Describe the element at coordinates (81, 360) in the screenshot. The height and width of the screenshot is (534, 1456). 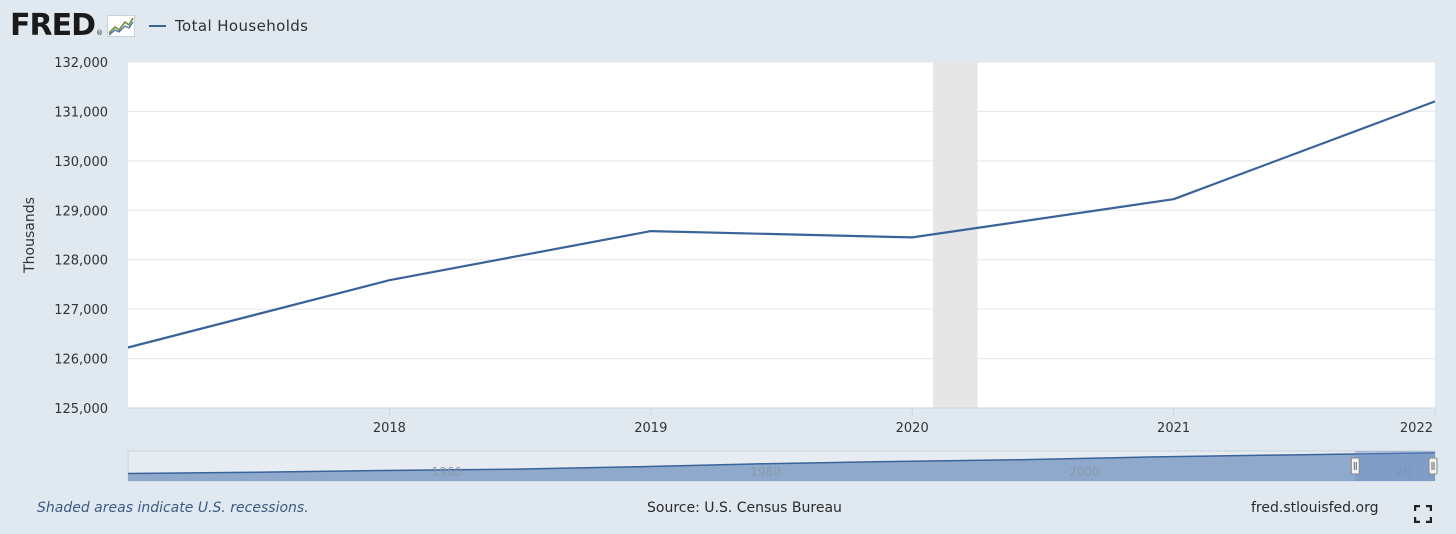
I see `y-tick-label: 126,000` at that location.